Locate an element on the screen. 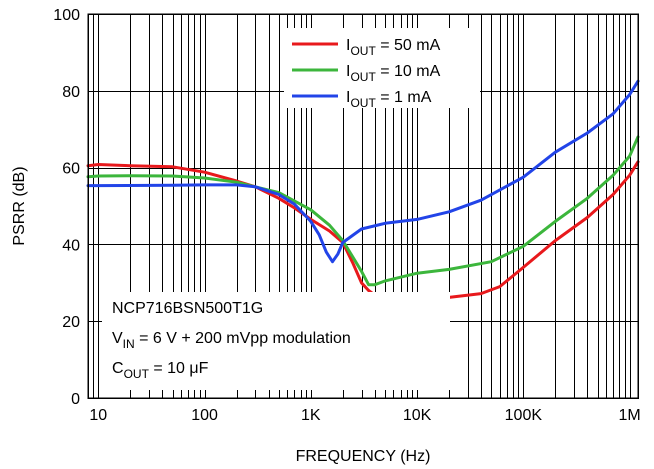 Image resolution: width=654 pixels, height=469 pixels. legend-entry-suffix: = 1 mA is located at coordinates (404, 97).